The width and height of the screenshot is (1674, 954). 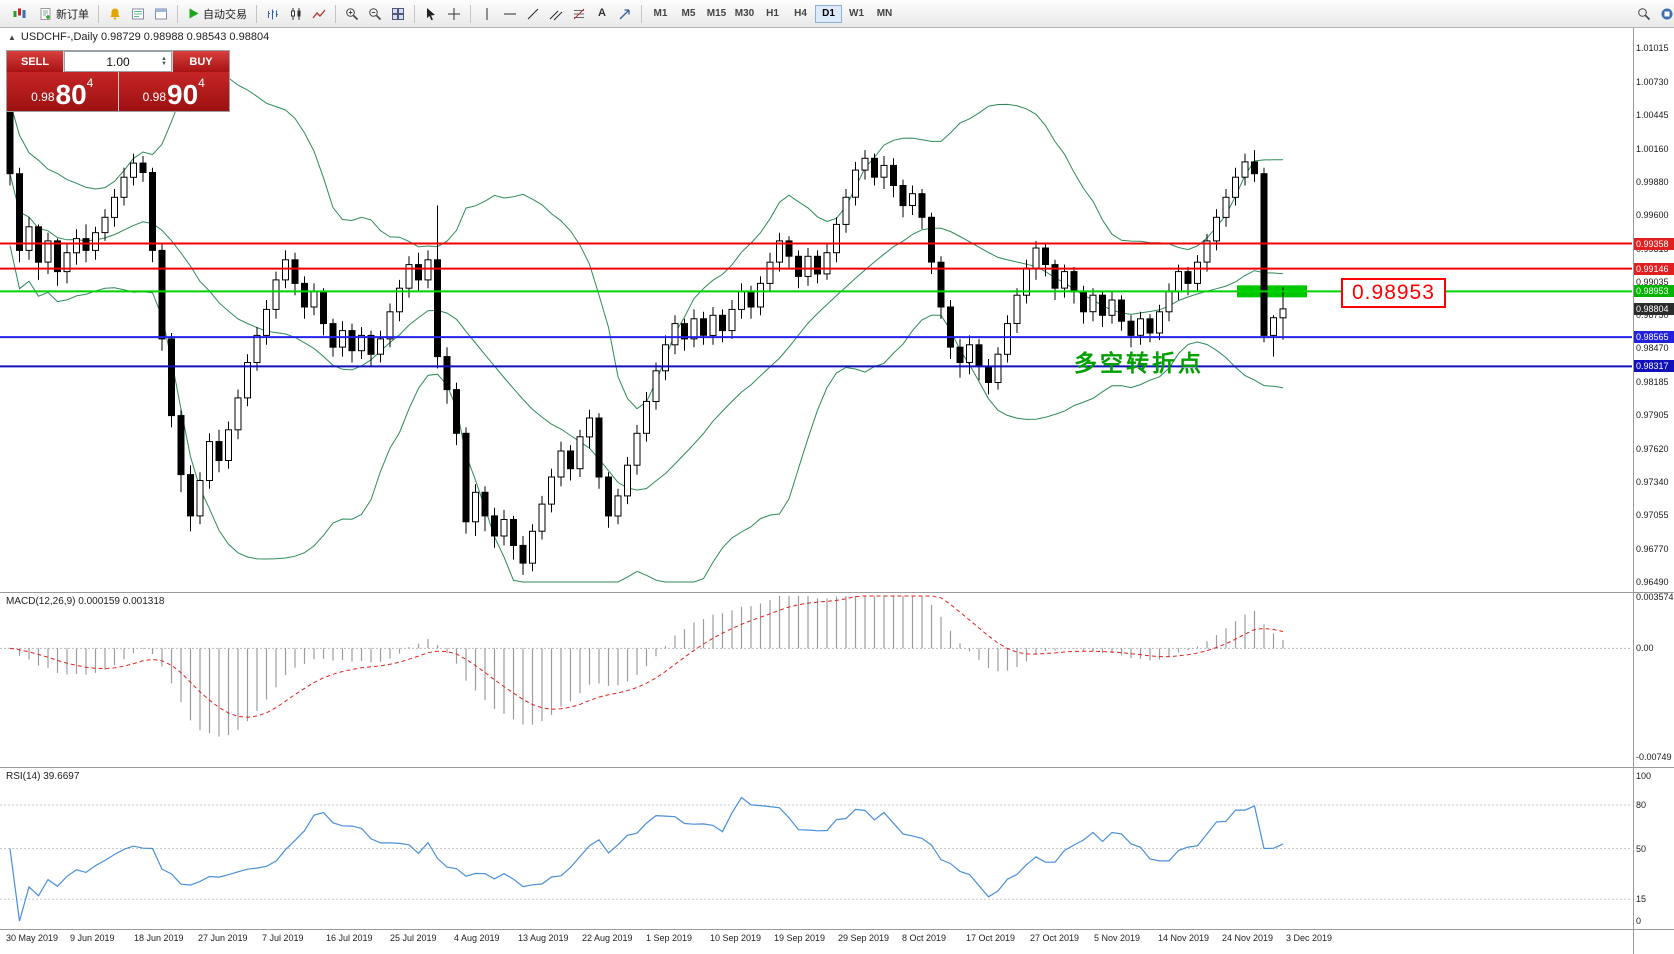 What do you see at coordinates (716, 14) in the screenshot?
I see `timeframe-m15-button: M15` at bounding box center [716, 14].